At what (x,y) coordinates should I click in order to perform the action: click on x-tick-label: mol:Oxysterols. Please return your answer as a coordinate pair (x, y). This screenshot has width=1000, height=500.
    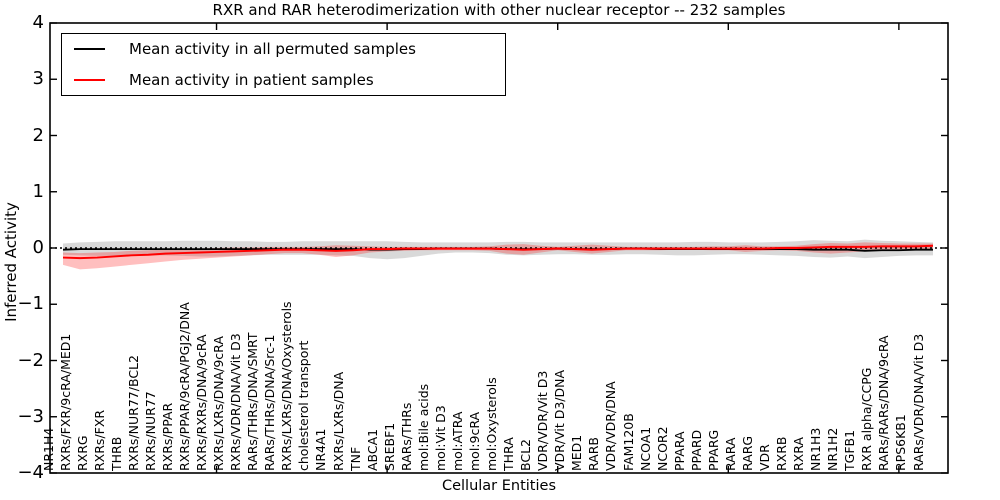
    Looking at the image, I should click on (492, 424).